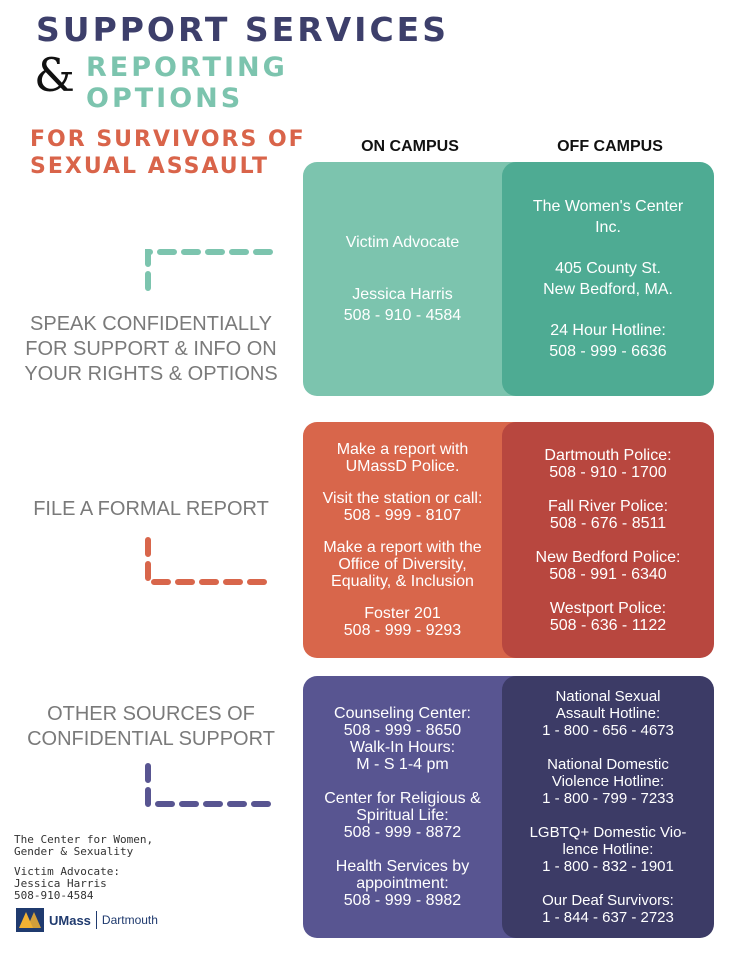 This screenshot has height=954, width=737. What do you see at coordinates (608, 574) in the screenshot?
I see `police-phone: 508 - 991 - 6340` at bounding box center [608, 574].